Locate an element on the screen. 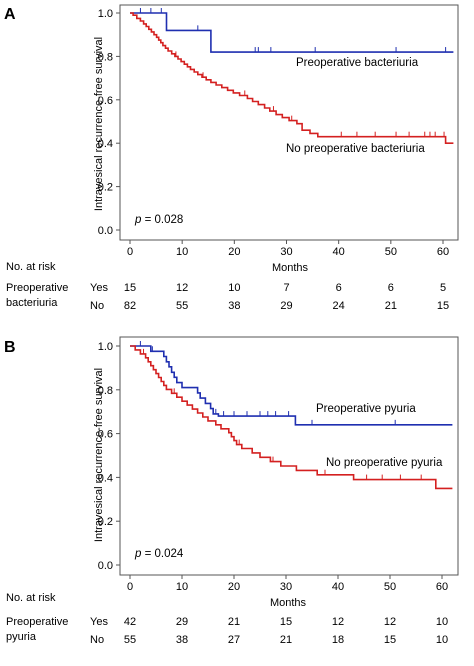 The image size is (474, 666). panel-b-risk-values: 42 29 21 15 12 12 10 55 38 27 21 18 15 10 is located at coordinates (286, 631).